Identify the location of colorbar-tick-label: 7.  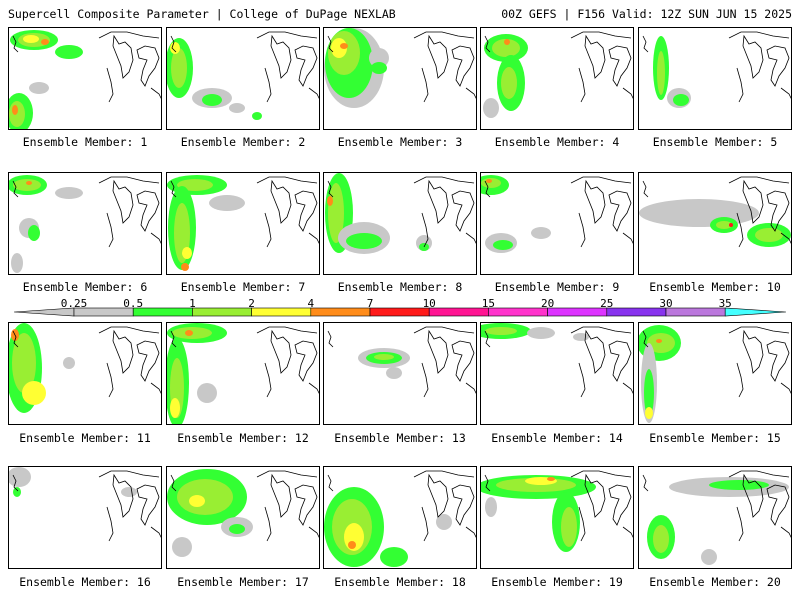
(370, 303).